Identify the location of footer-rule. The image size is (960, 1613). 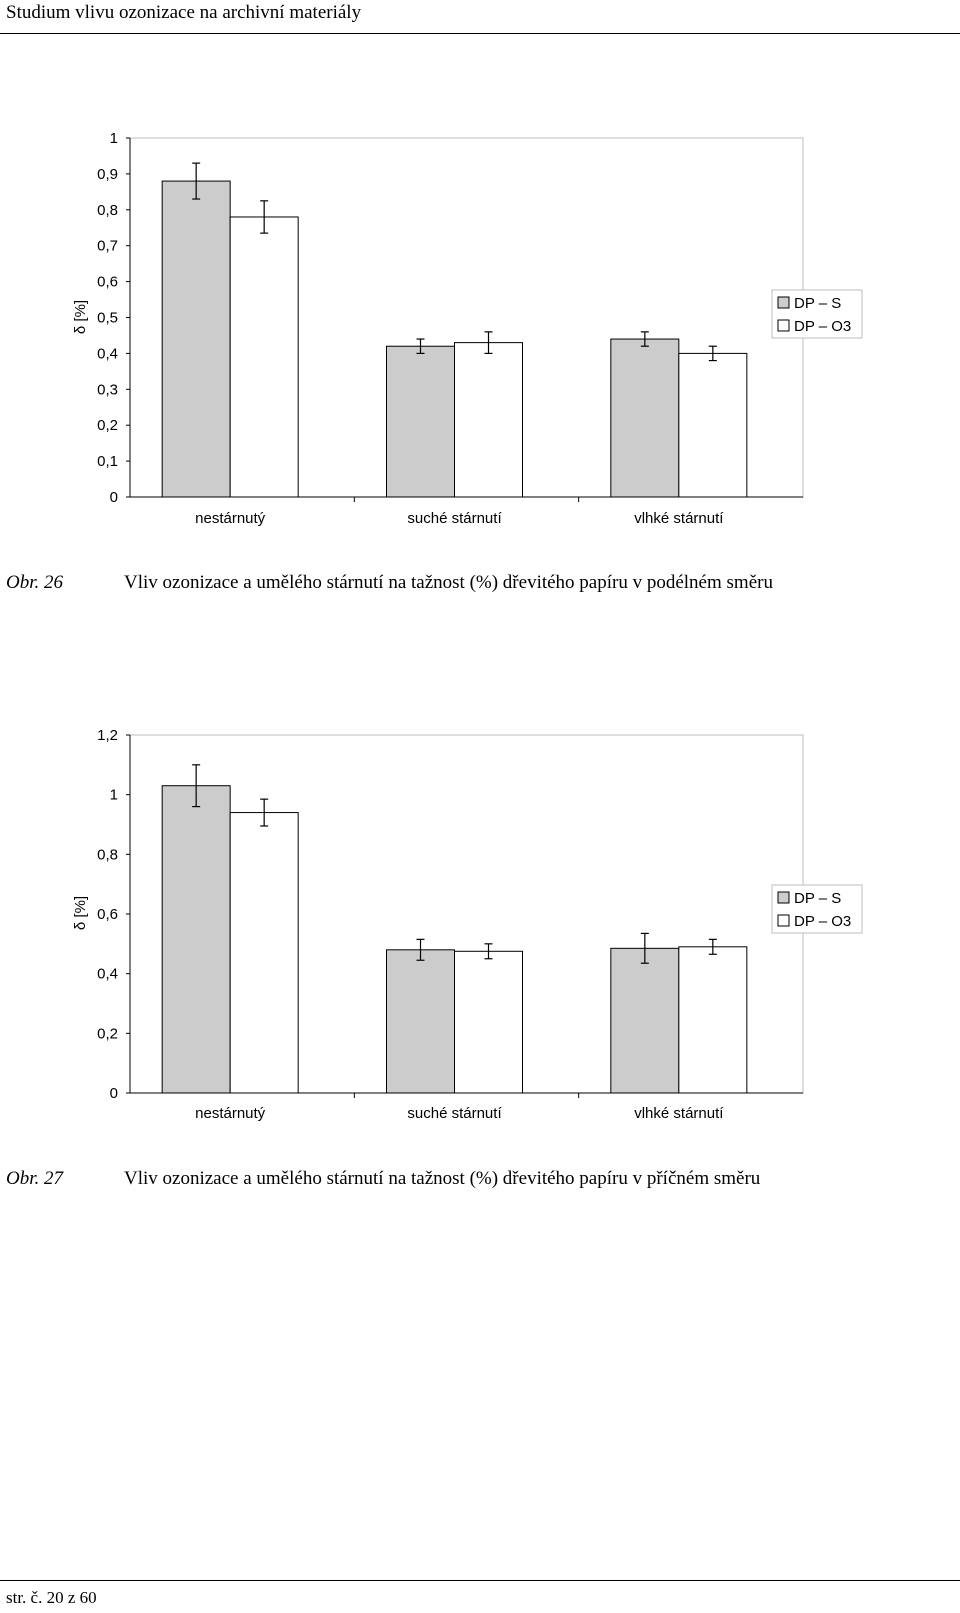
(480, 1580).